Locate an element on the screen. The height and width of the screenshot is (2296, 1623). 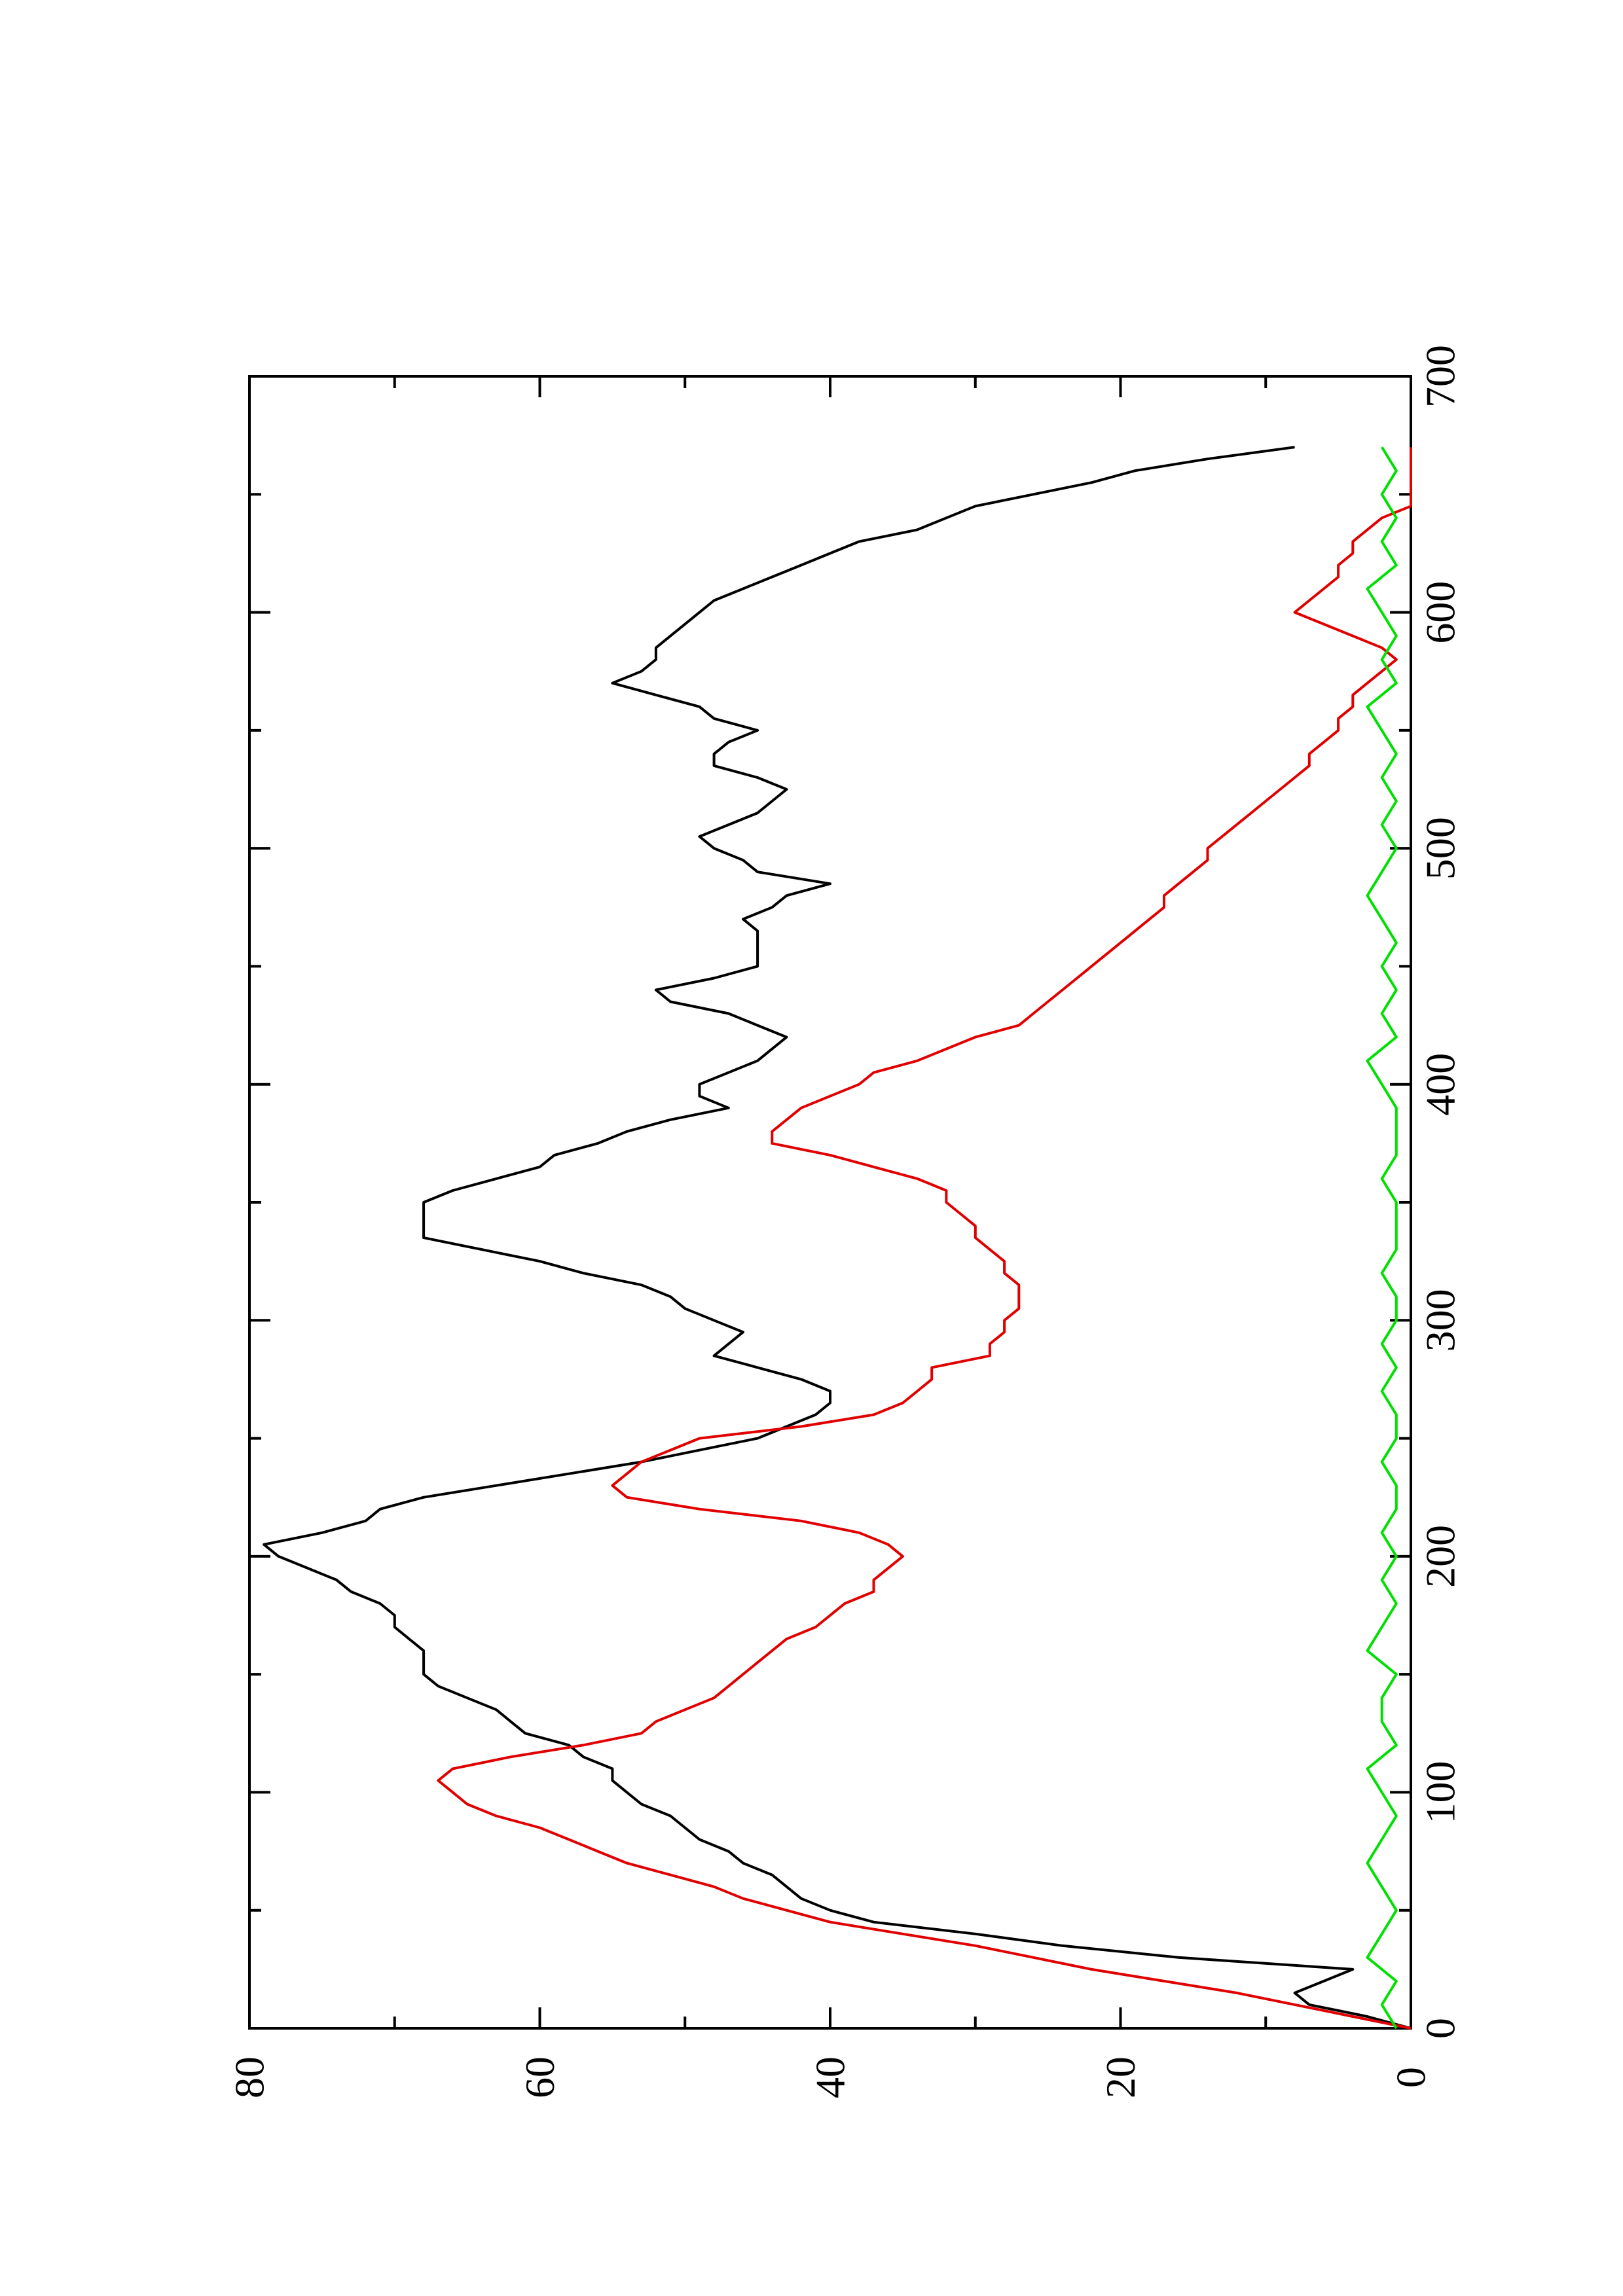
y-tick-label: 0 is located at coordinates (1411, 2077).